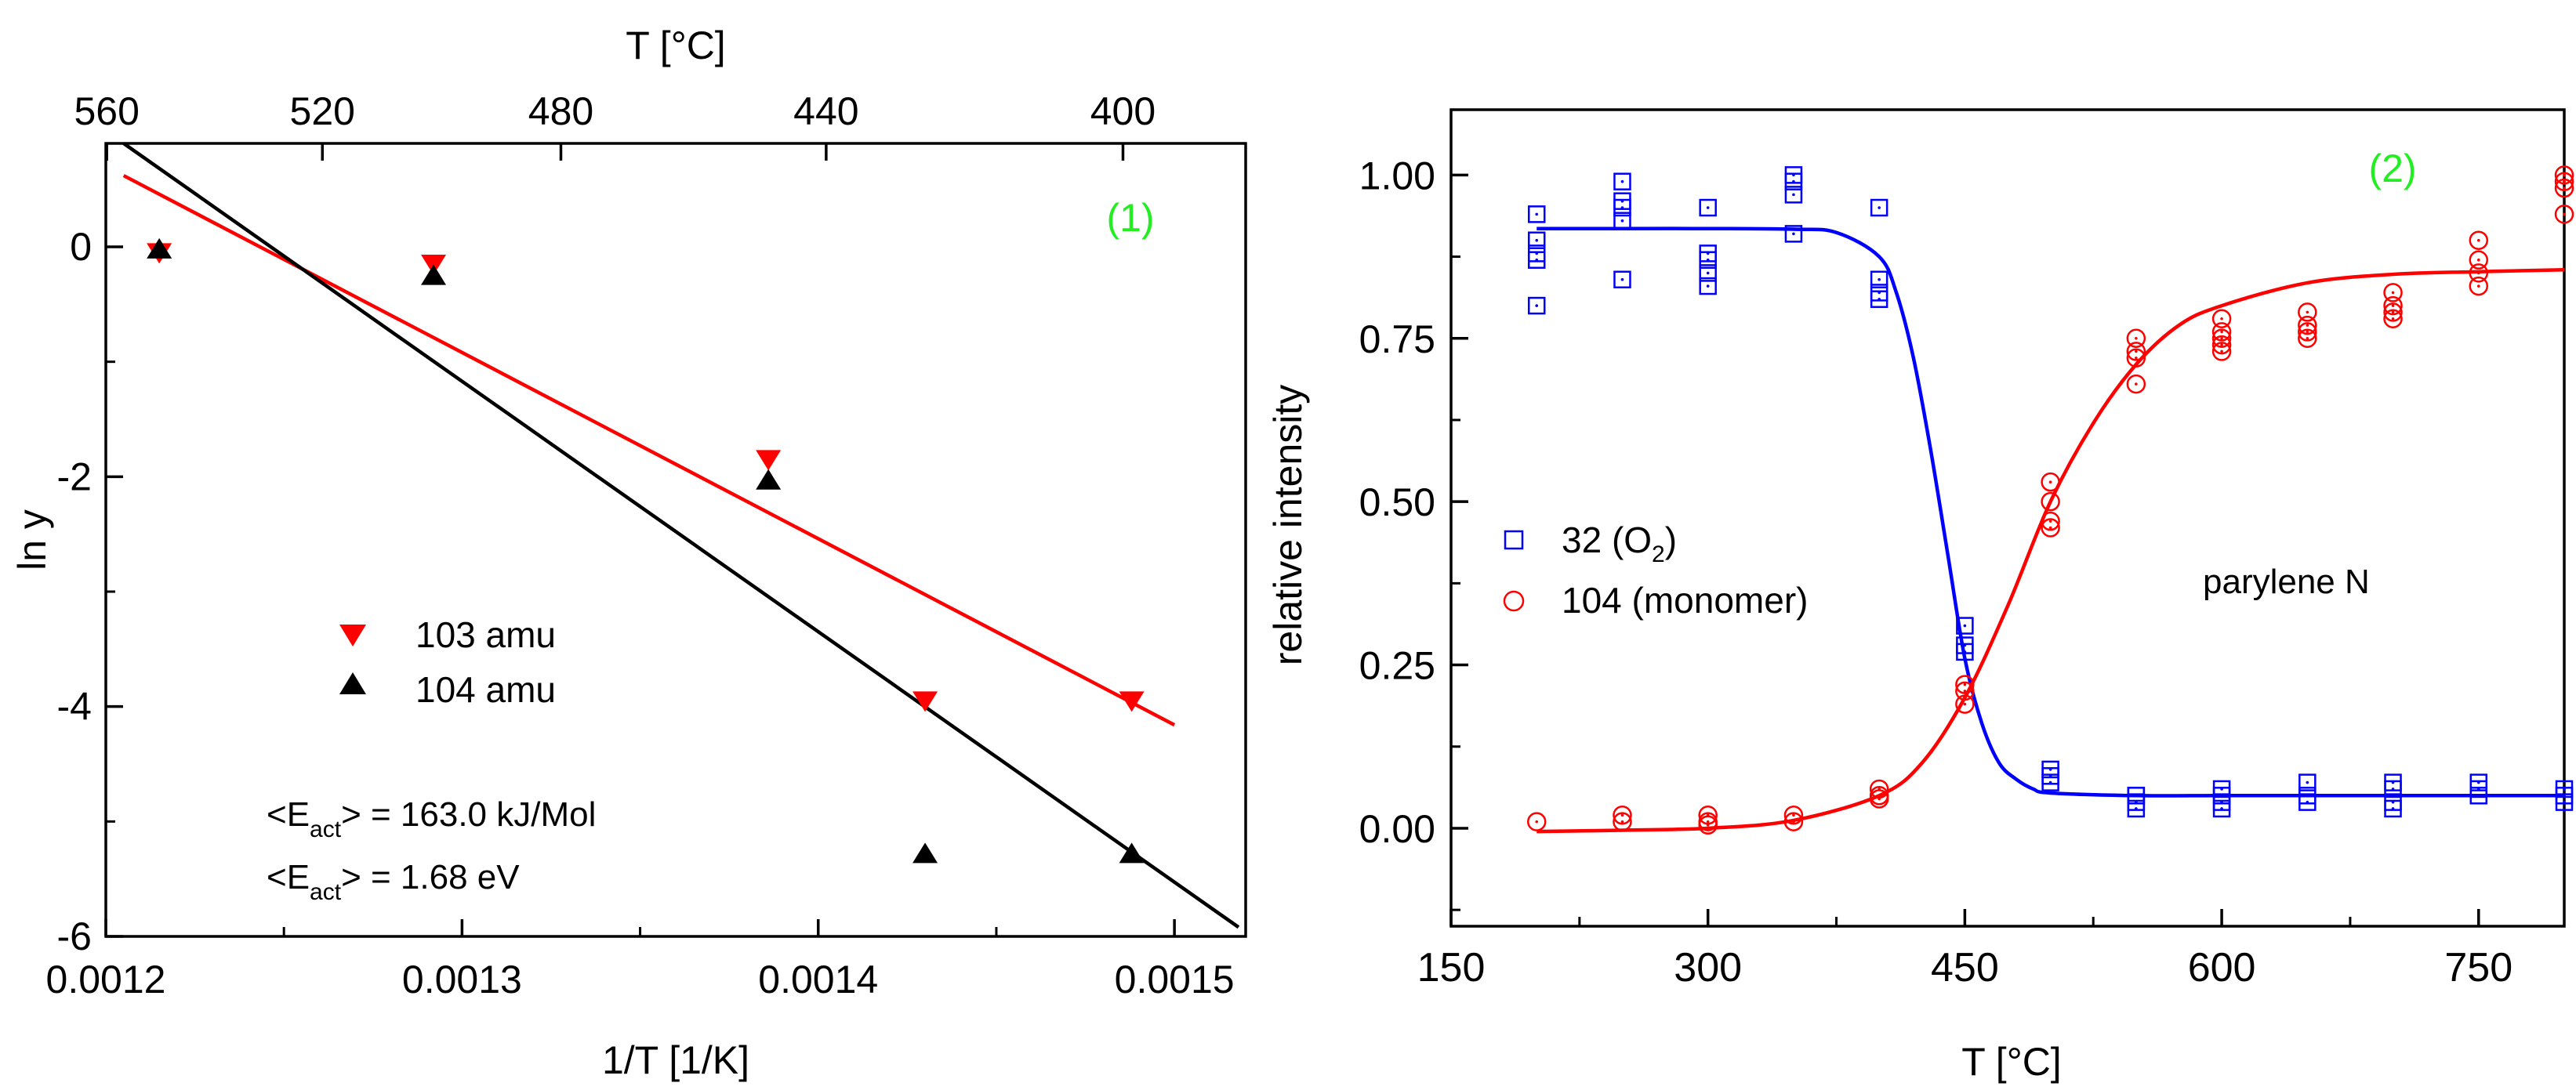 This screenshot has width=2576, height=1090. Describe the element at coordinates (1452, 968) in the screenshot. I see `x-tick-label: 150` at that location.